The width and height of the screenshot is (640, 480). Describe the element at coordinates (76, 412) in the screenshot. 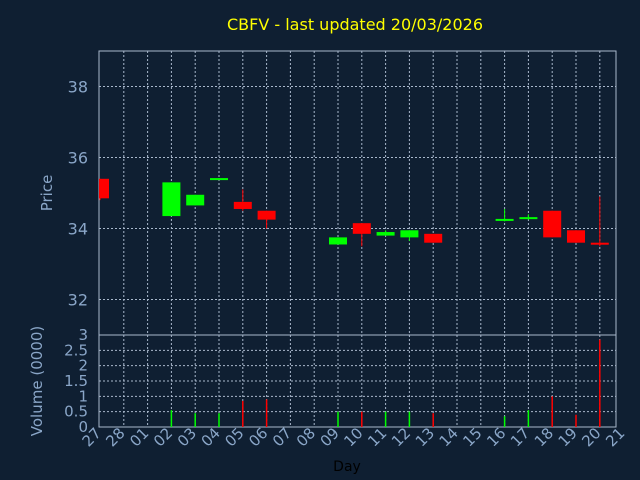

I see `volume-tick-label: 0.5` at that location.